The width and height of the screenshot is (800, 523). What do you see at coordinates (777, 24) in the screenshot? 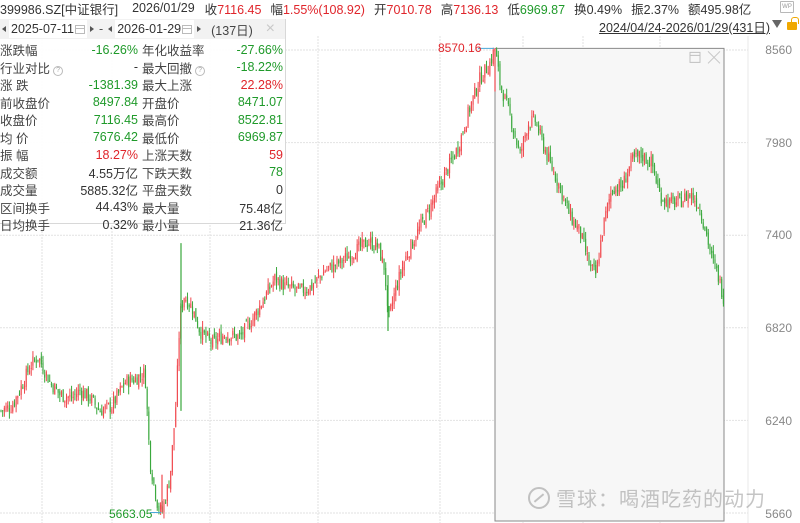
I see `dropdown-triangle-icon` at bounding box center [777, 24].